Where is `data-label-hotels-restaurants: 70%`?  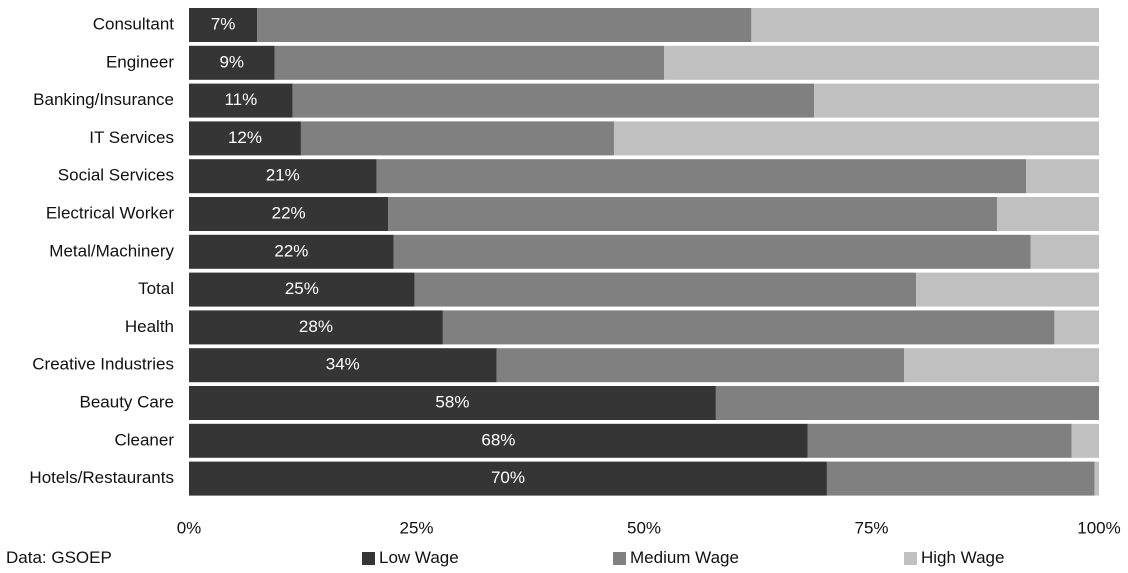
data-label-hotels-restaurants: 70% is located at coordinates (508, 477).